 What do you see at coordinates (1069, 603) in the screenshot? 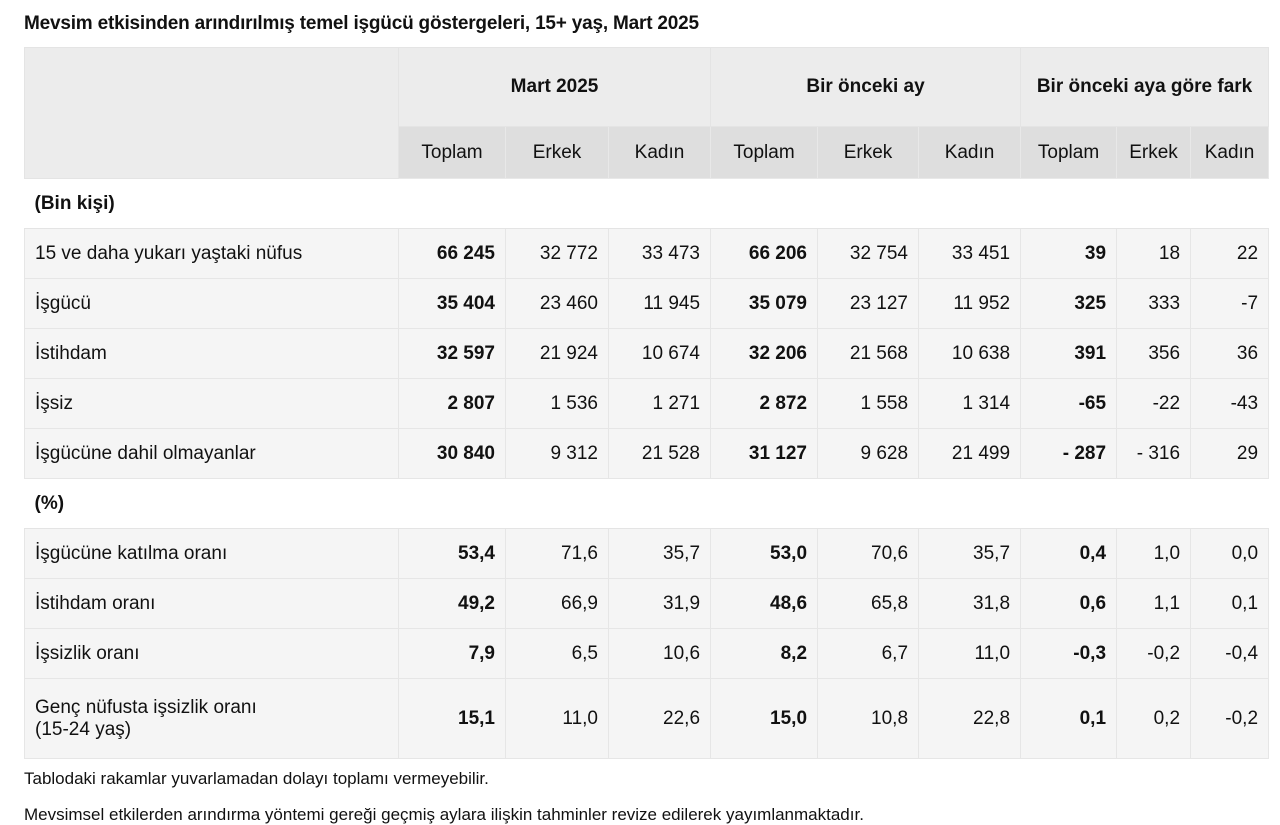
I see `table-cell: 0,6` at bounding box center [1069, 603].